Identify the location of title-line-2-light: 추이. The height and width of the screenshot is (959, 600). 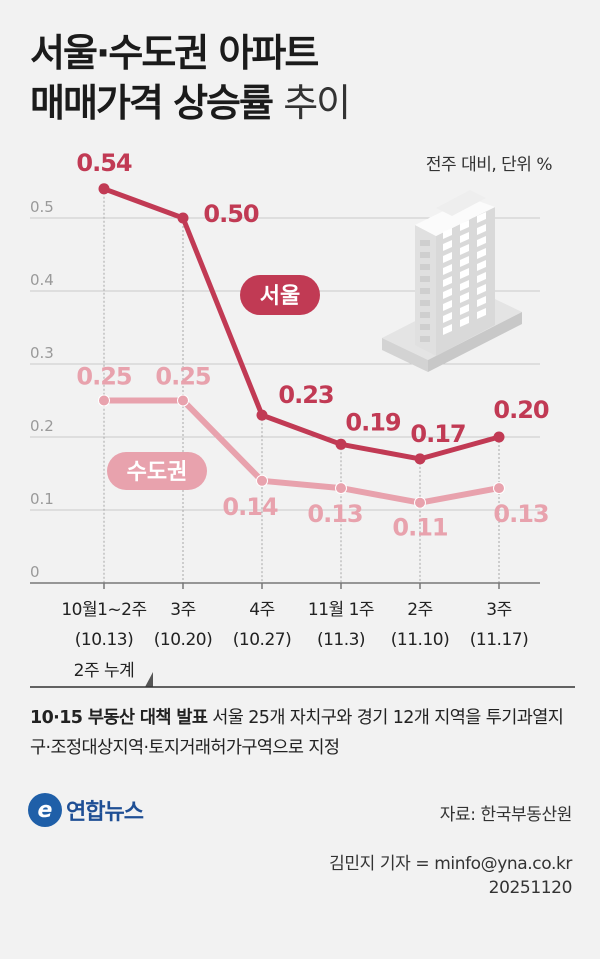
(317, 103).